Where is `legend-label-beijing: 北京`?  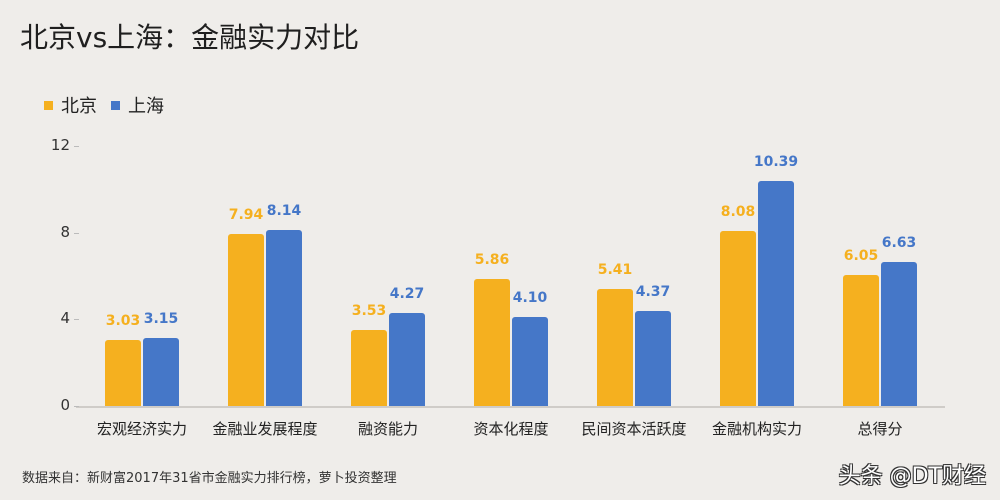
legend-label-beijing: 北京 is located at coordinates (79, 106).